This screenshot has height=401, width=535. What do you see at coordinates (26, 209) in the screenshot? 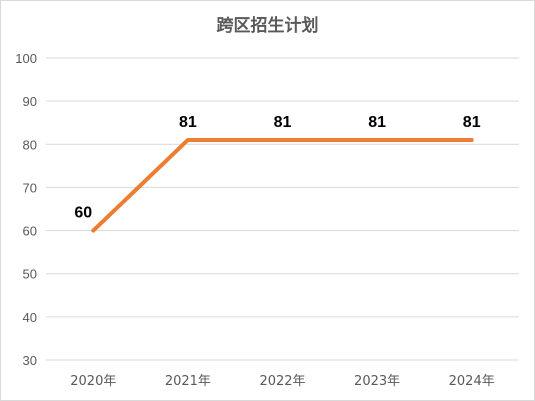
I see `y-axis-ticks: 30 40 50 60 70 80 90 100` at bounding box center [26, 209].